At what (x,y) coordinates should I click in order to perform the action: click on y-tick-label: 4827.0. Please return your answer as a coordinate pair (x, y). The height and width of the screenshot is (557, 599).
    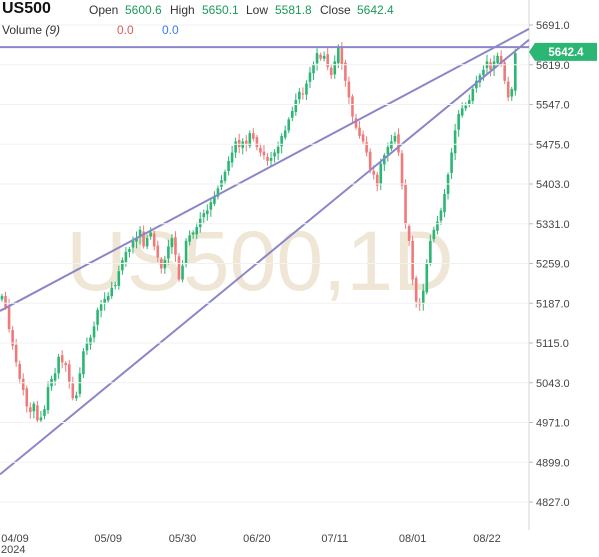
    Looking at the image, I should click on (553, 503).